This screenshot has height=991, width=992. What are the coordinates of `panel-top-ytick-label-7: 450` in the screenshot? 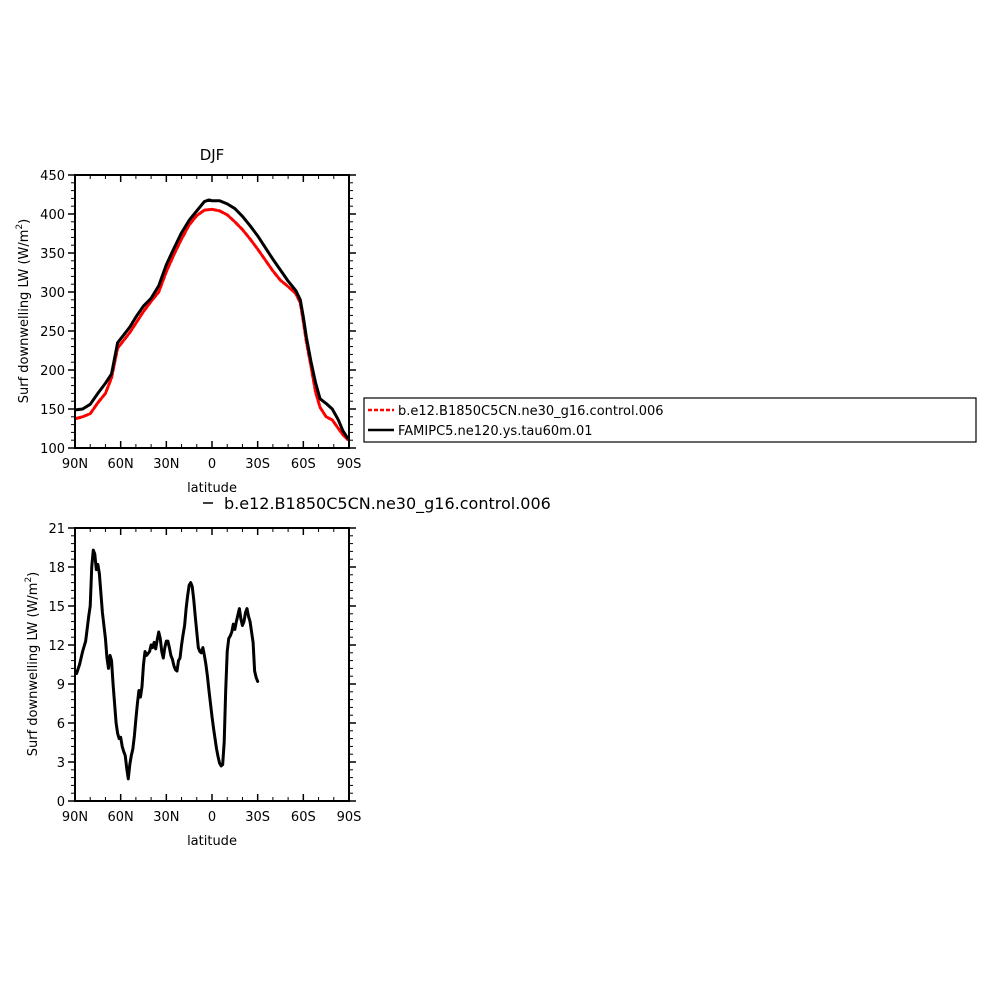 It's located at (52, 176).